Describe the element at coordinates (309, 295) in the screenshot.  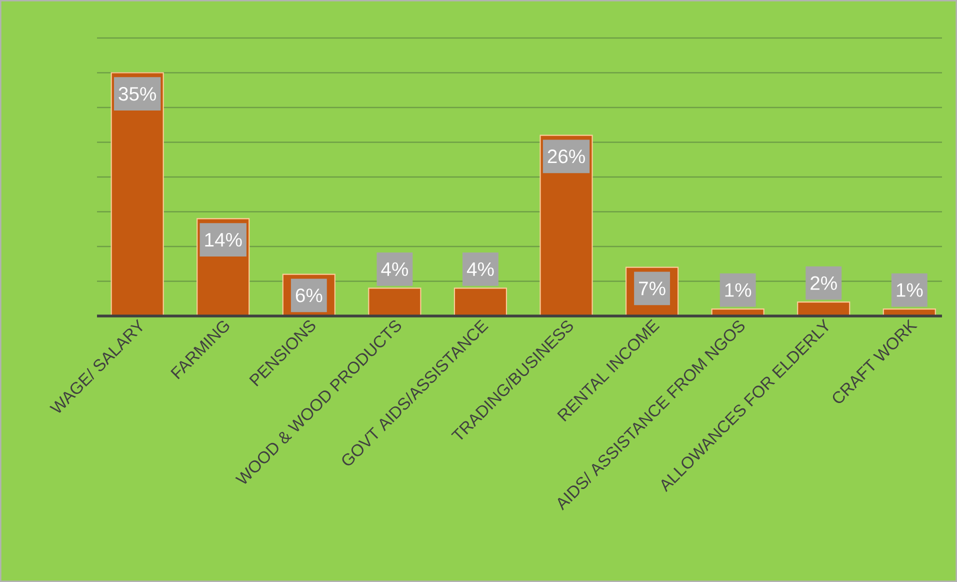
I see `data-label: 6%` at that location.